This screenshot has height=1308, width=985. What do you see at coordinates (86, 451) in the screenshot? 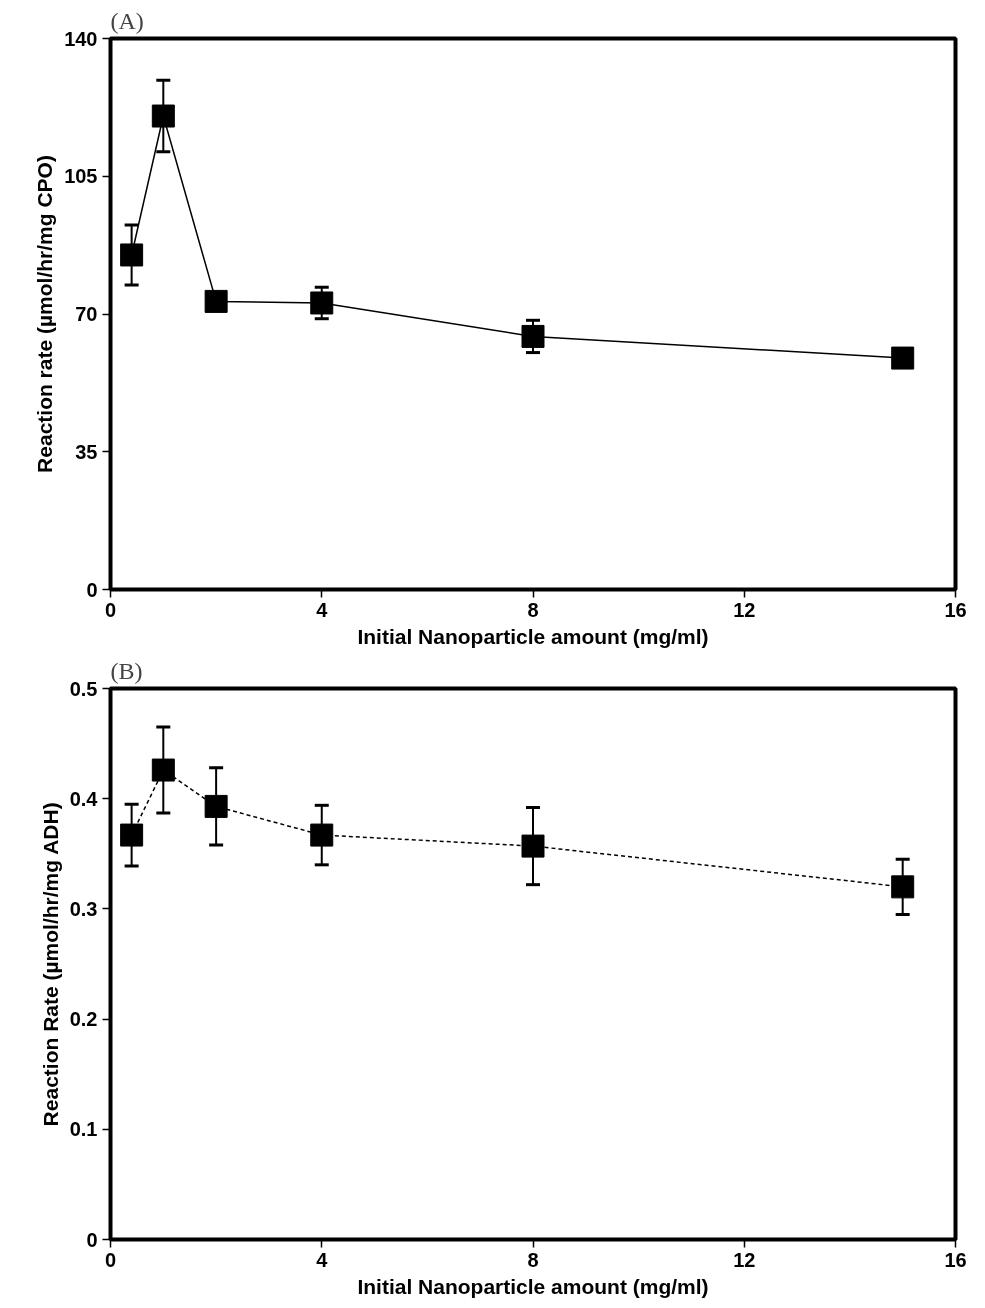
I see `y-tick-label: 35` at bounding box center [86, 451].